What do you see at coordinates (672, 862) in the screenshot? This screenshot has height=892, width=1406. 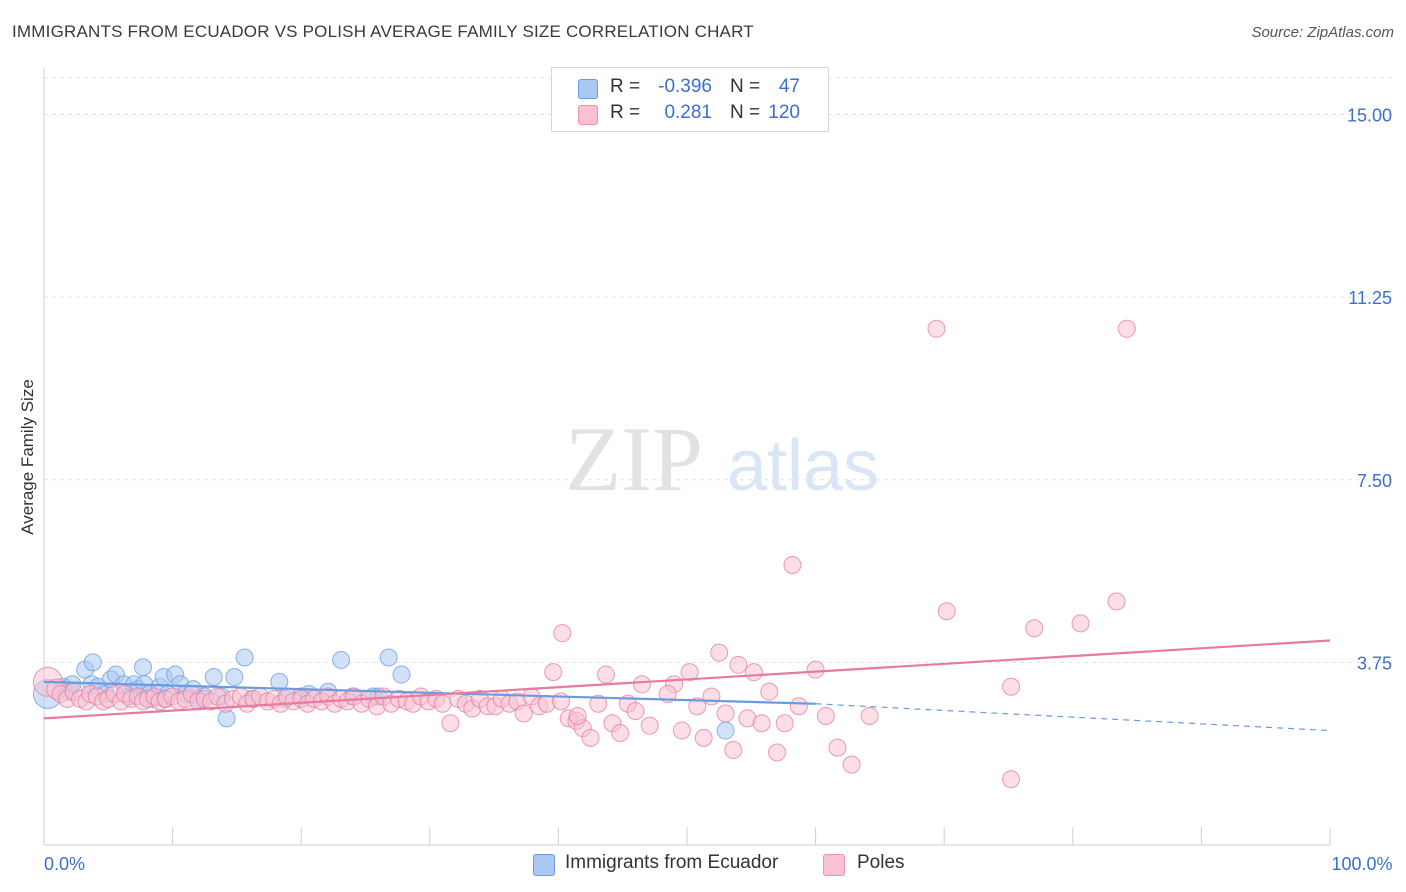 I see `legend-label-ecuador: Immigrants from Ecuador` at bounding box center [672, 862].